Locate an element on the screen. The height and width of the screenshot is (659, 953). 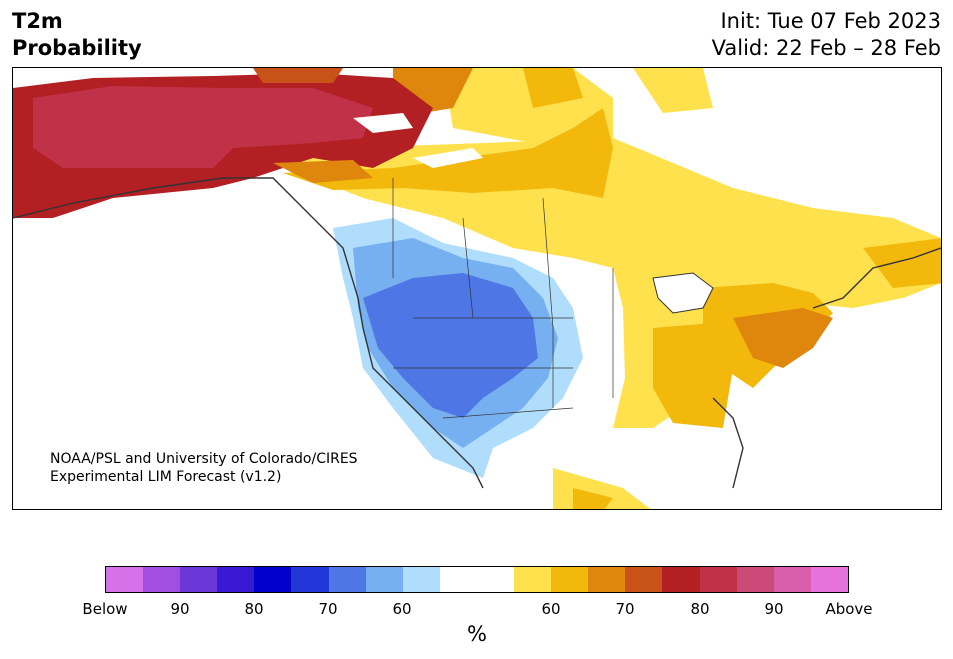
init-date: Init: Tue 07 Feb 2023 is located at coordinates (830, 21).